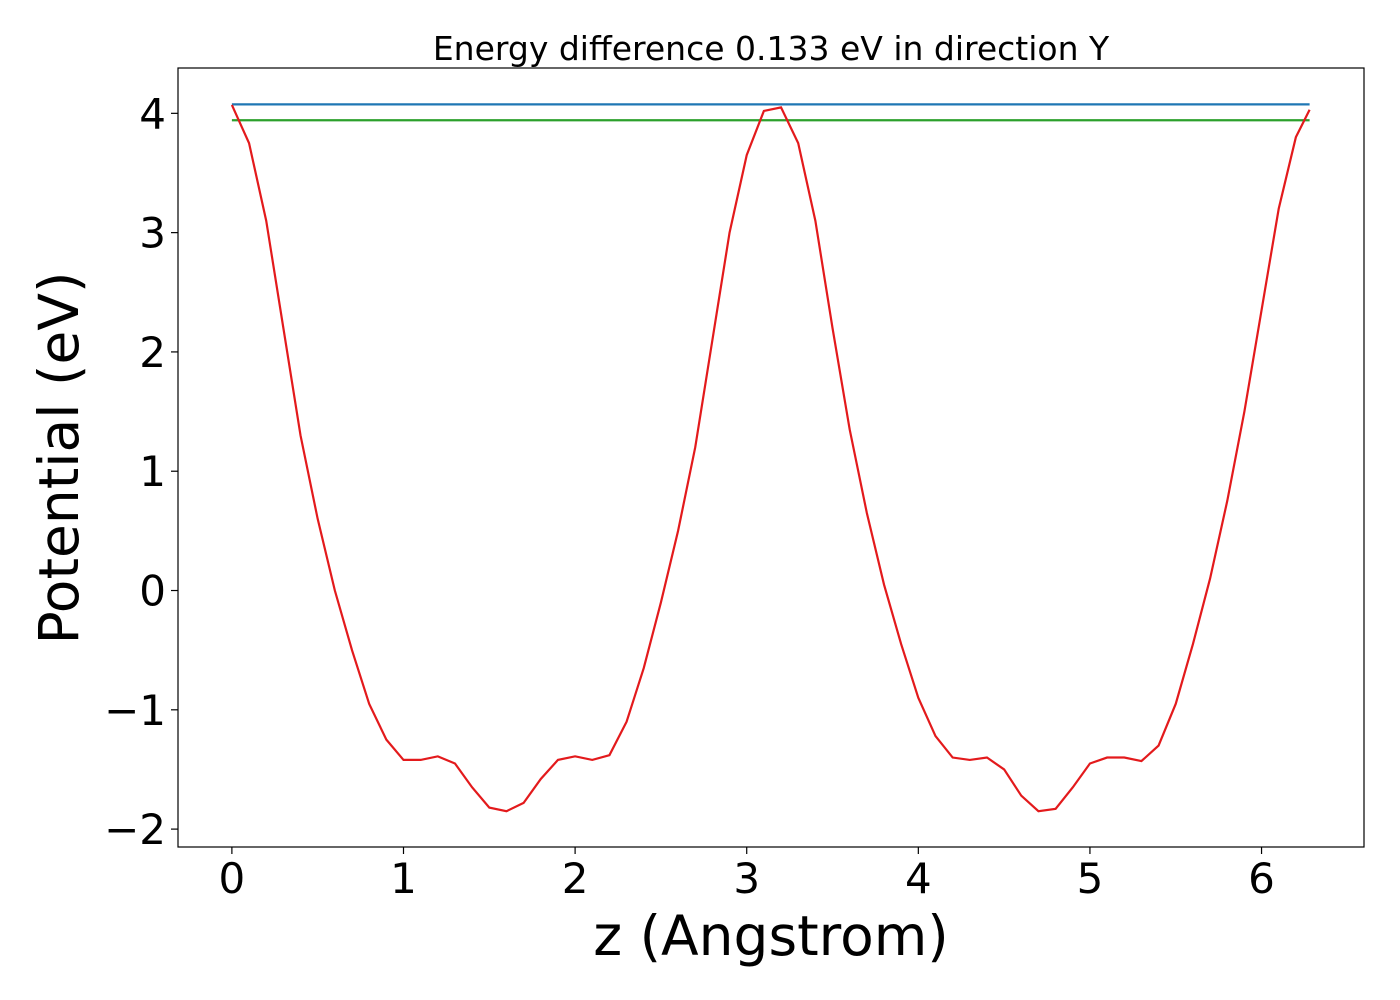  I want to click on x-tick-label: 6, so click(1261, 878).